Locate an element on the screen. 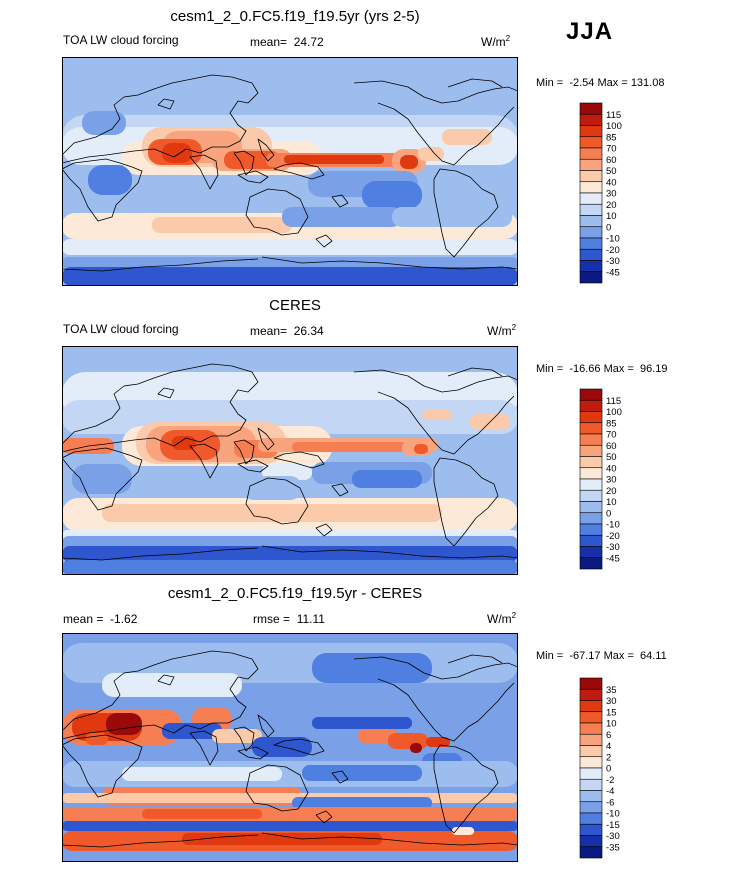 Image resolution: width=733 pixels, height=872 pixels. panel-1-title: cesm1_2_0.FC5.f19_f19.5yr (yrs 2-5) is located at coordinates (295, 16).